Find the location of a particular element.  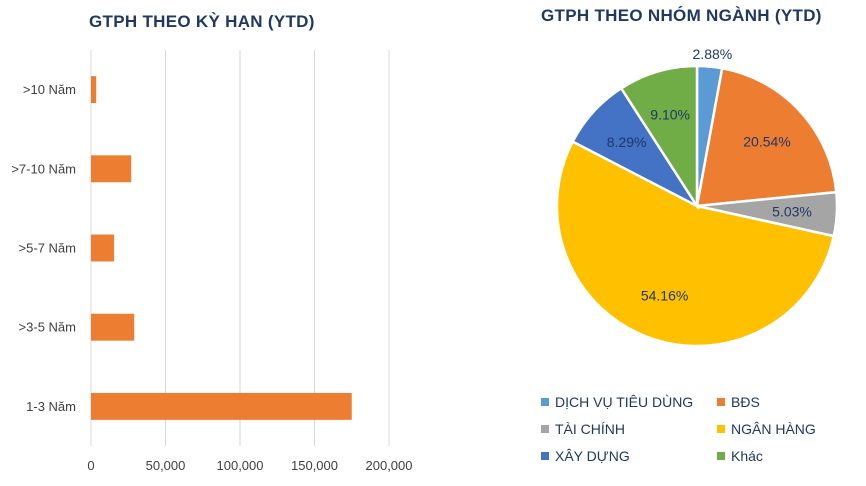

legend-item: XÂY DỰNG is located at coordinates (629, 456).